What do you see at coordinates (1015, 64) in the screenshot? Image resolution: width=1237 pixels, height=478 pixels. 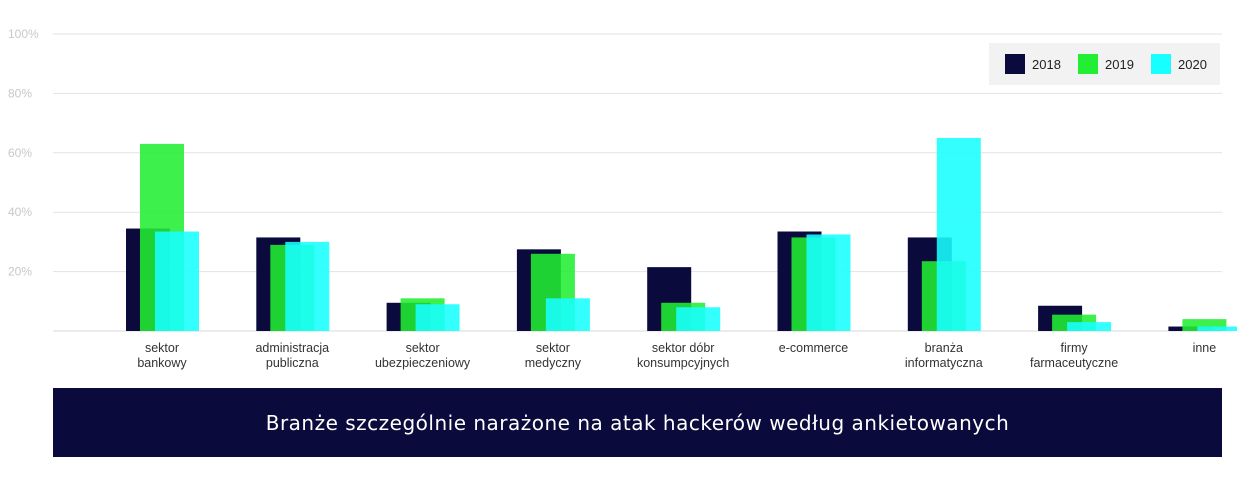 I see `legend-swatch-2018` at bounding box center [1015, 64].